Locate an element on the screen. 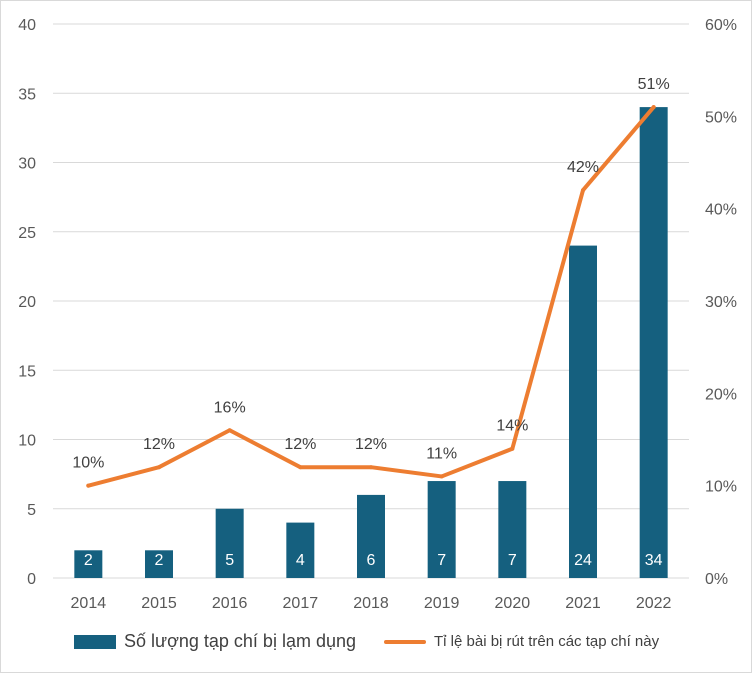  bar-data-label: 6 is located at coordinates (371, 560).